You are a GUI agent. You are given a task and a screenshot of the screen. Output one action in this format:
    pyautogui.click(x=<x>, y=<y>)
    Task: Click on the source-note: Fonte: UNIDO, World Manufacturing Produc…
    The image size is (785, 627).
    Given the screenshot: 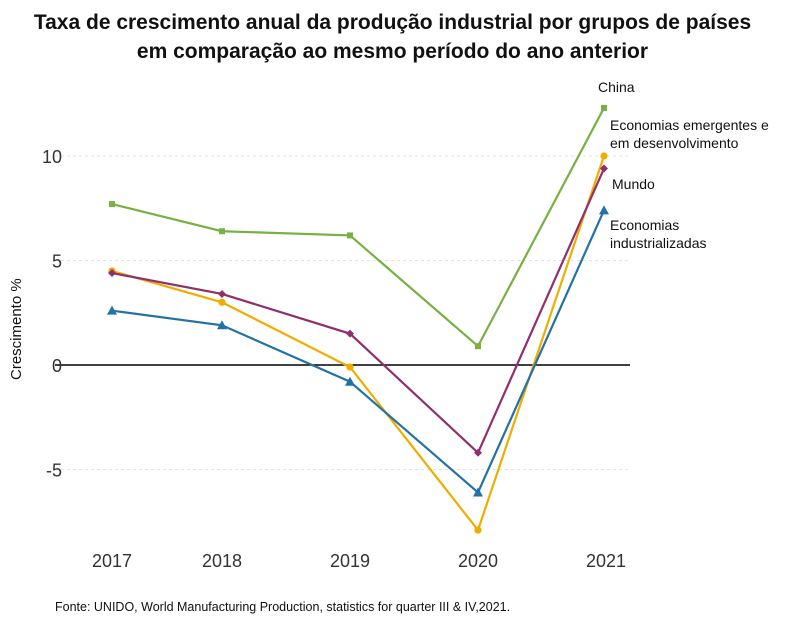 What is the action you would take?
    pyautogui.click(x=283, y=607)
    